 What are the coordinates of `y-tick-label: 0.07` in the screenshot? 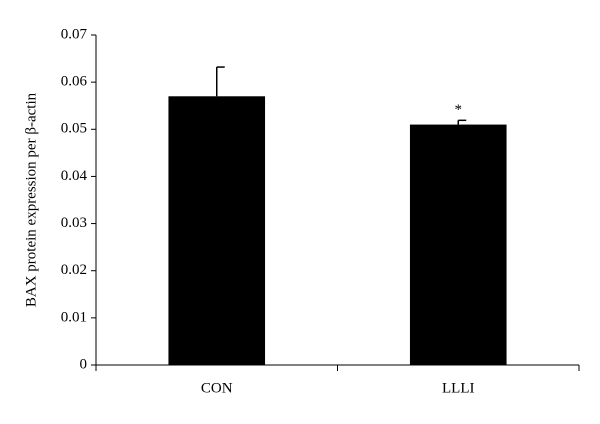 It's located at (74, 34).